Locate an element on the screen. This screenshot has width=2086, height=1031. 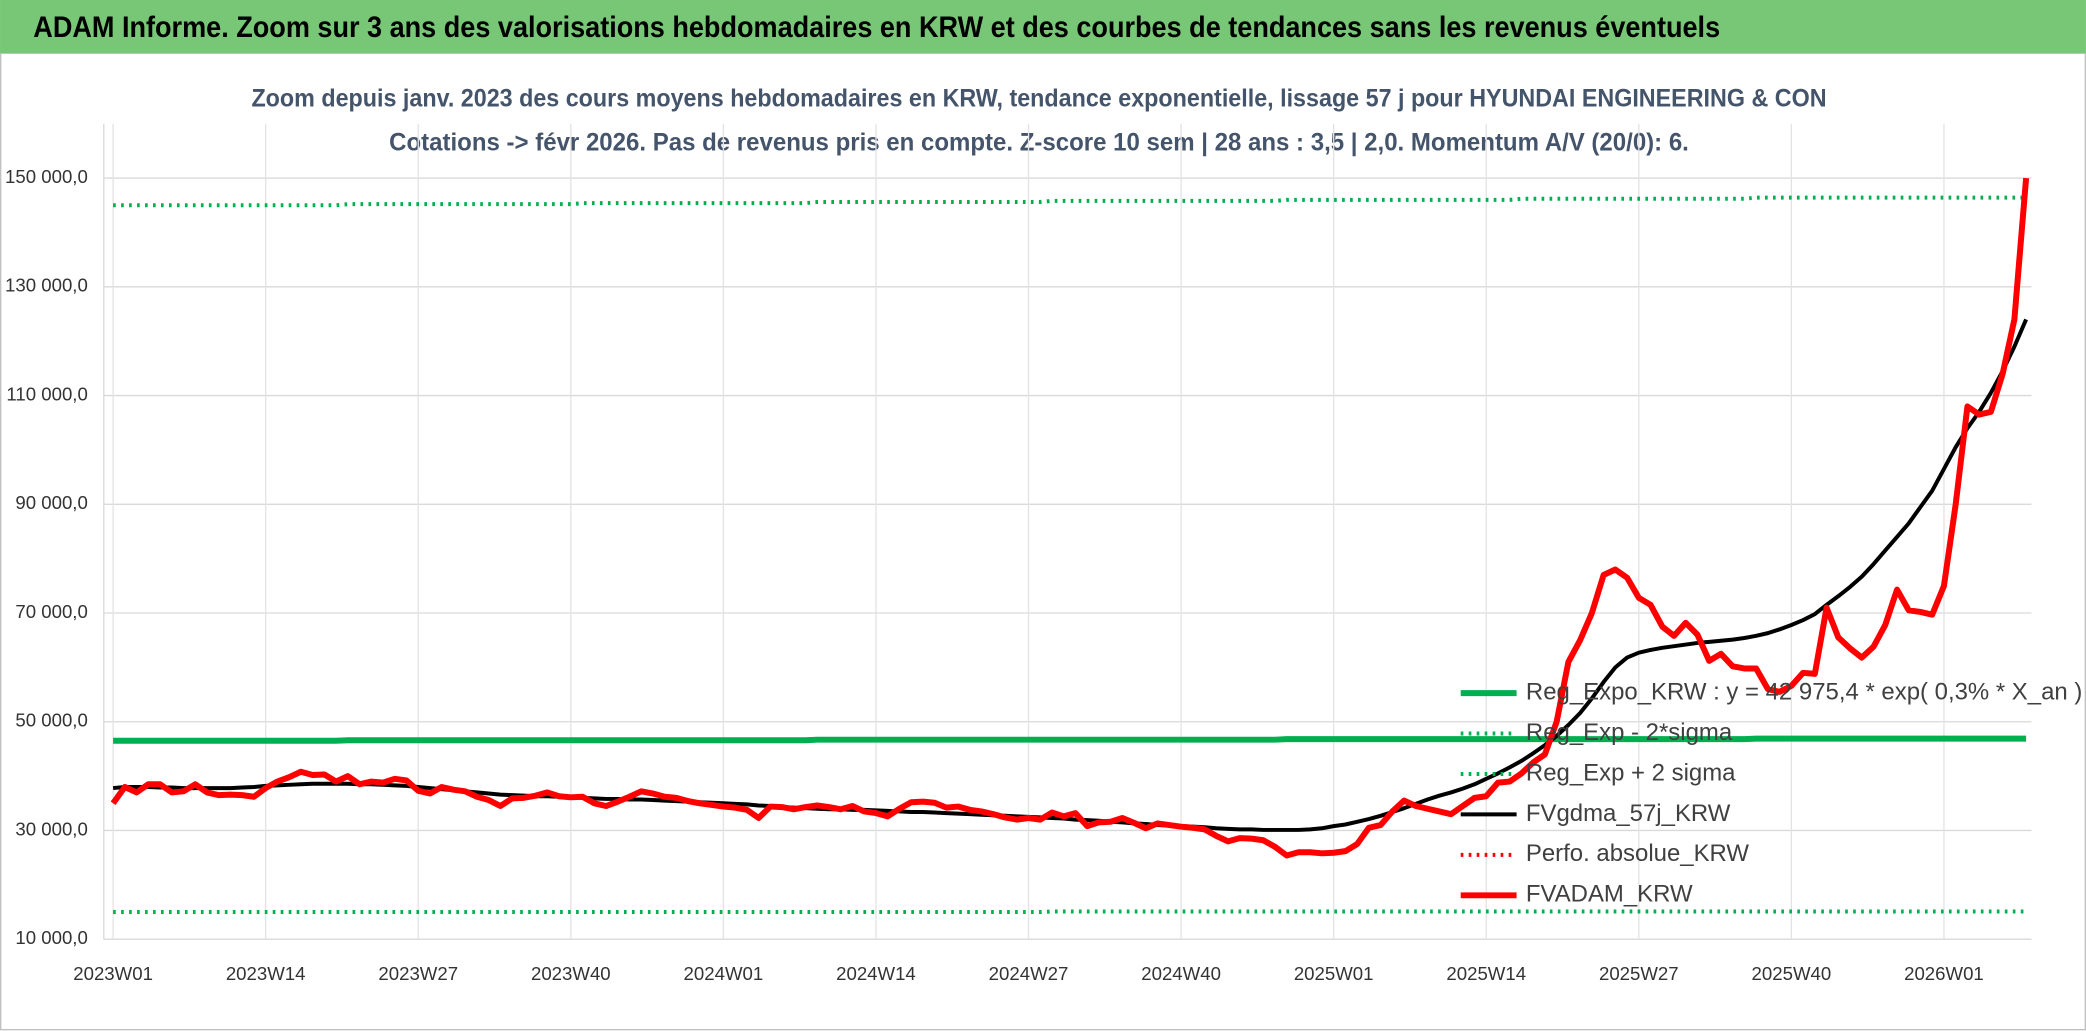
y-tick-label: 10 000,0 is located at coordinates (51, 937).